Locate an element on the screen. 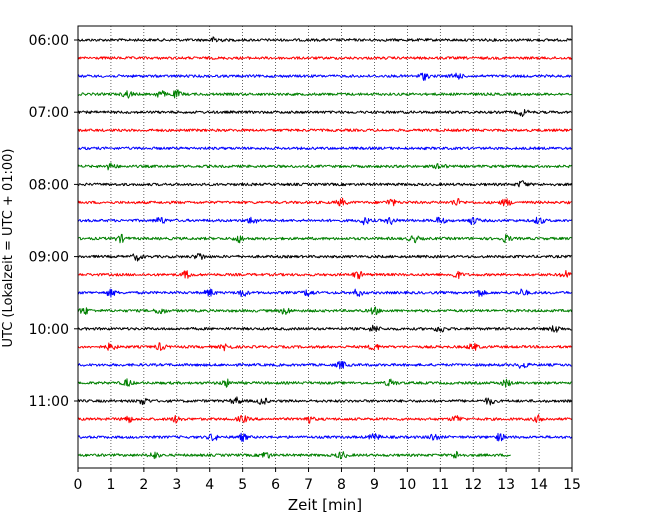 This screenshot has height=520, width=650. y-tick-label: 10:00 is located at coordinates (49, 330).